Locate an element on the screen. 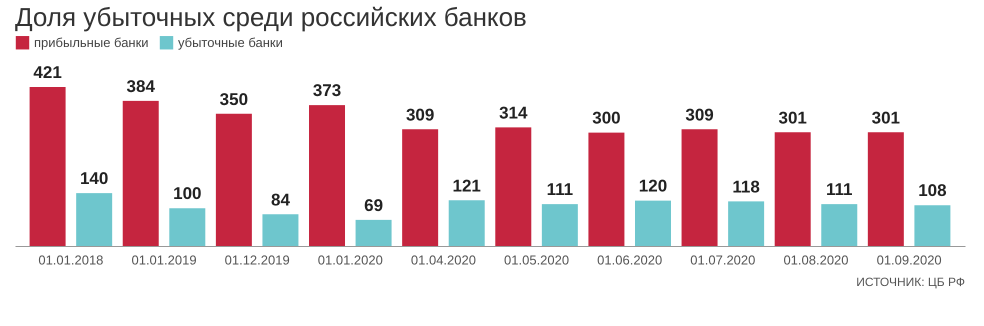 This screenshot has width=984, height=326. data-label: 384 is located at coordinates (141, 86).